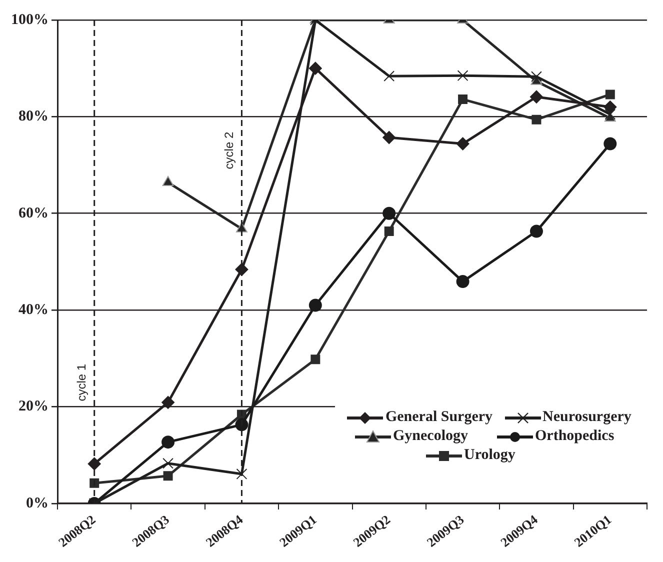 This screenshot has height=562, width=663. I want to click on y-tick-label: 100%, so click(29, 20).